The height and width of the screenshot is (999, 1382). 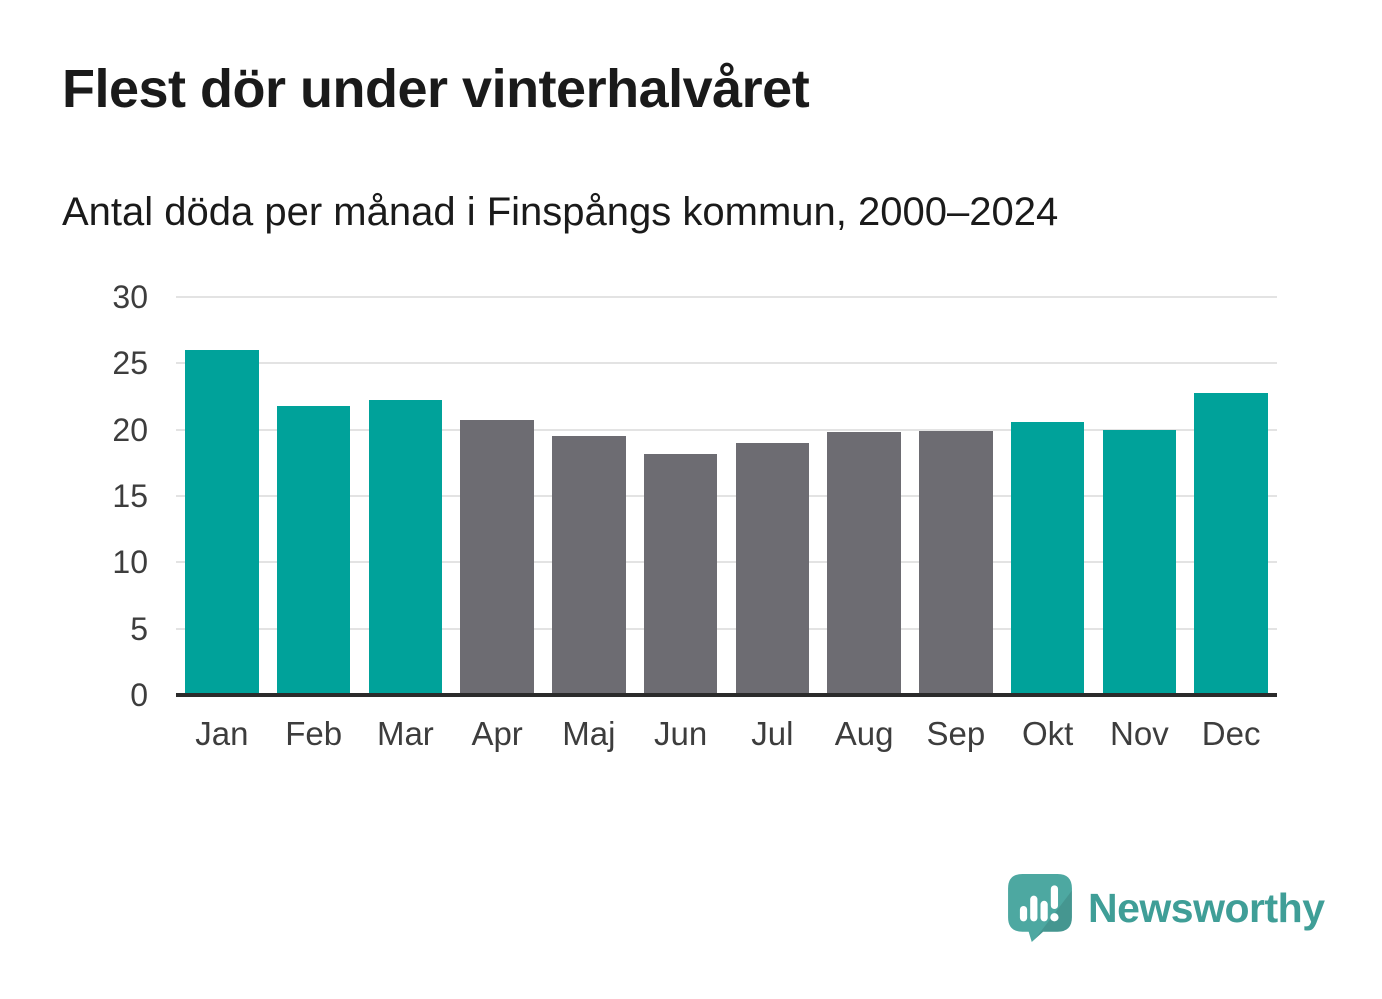 I want to click on x-tick-label: Feb, so click(x=314, y=733).